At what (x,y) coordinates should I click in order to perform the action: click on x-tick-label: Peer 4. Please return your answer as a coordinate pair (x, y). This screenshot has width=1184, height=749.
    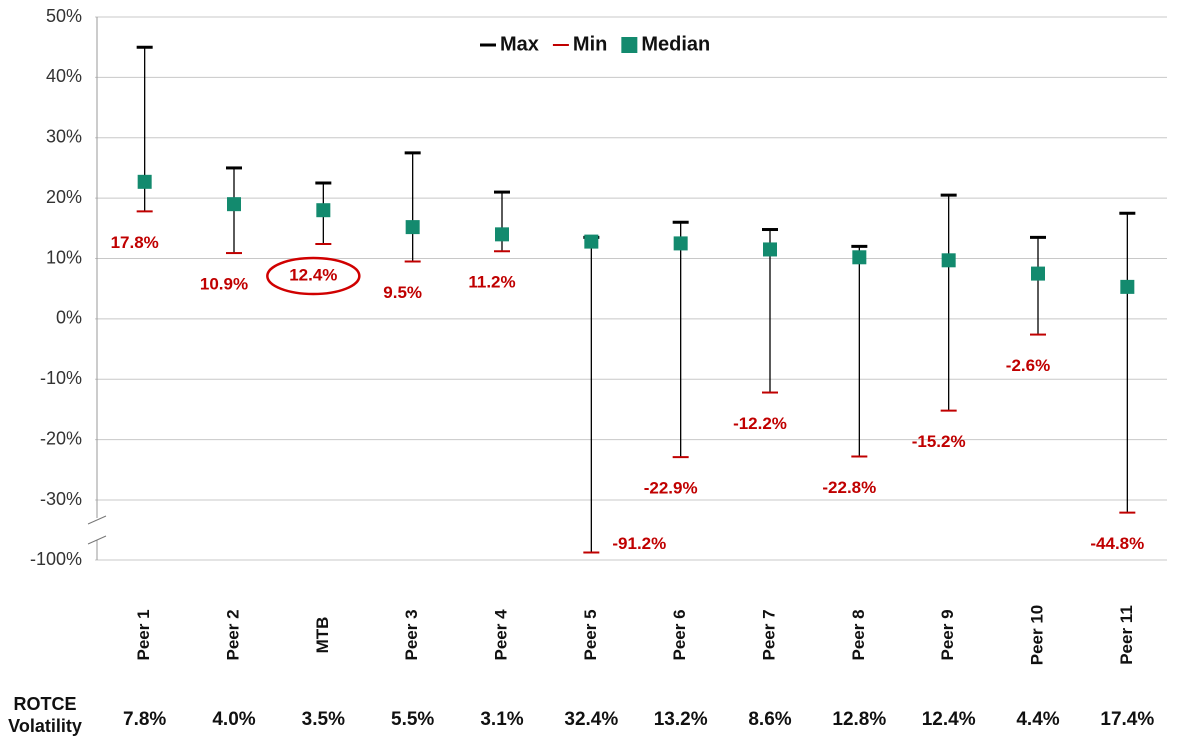
    Looking at the image, I should click on (500, 635).